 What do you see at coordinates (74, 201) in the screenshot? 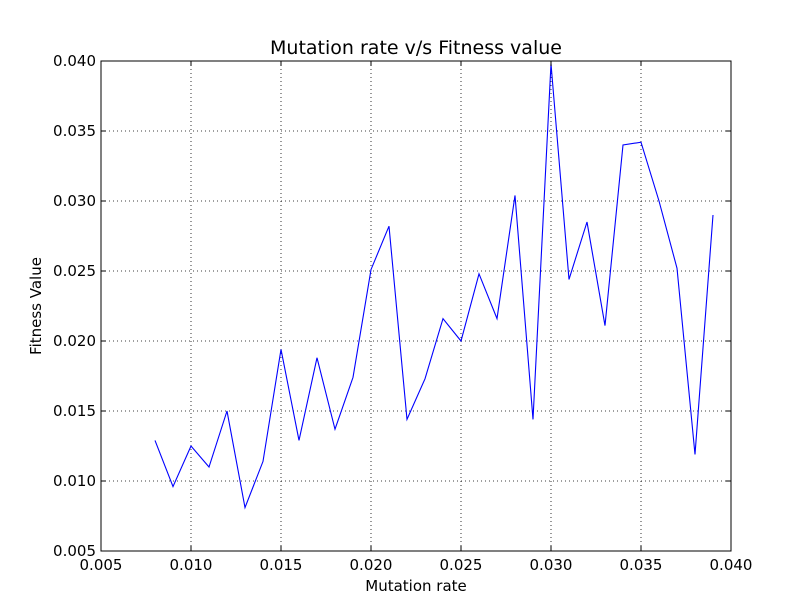
I see `y-tick-label: 0.030` at bounding box center [74, 201].